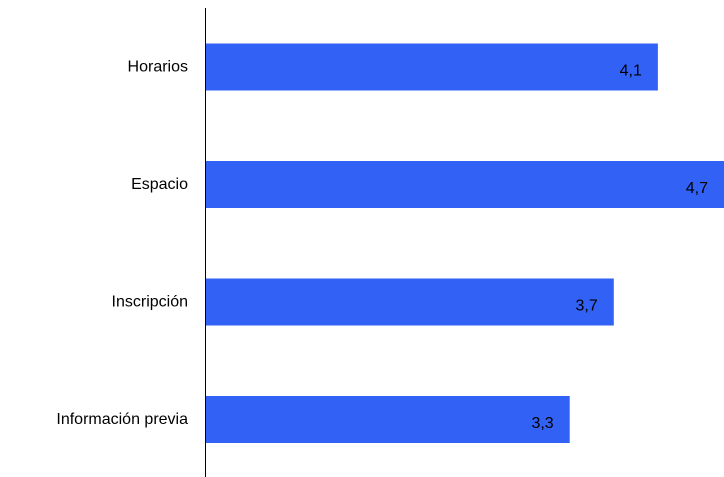  I want to click on value-label-0: 4,1, so click(631, 71).